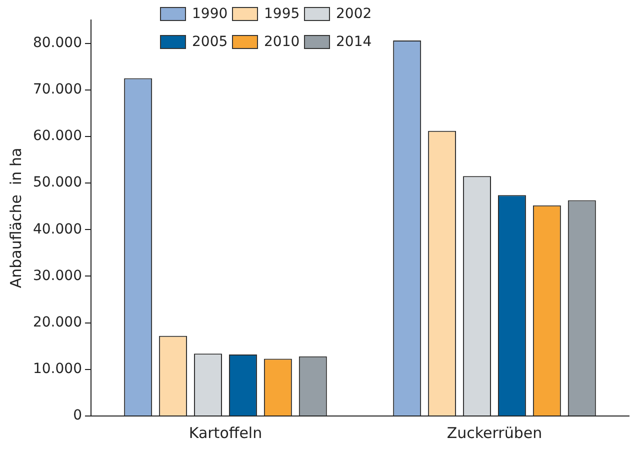  Describe the element at coordinates (354, 42) in the screenshot. I see `legend-label: 2014` at that location.